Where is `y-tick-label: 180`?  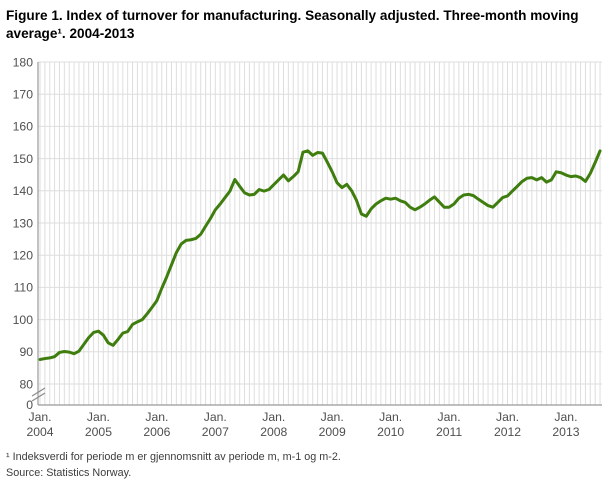 y-tick-label: 180 is located at coordinates (23, 63).